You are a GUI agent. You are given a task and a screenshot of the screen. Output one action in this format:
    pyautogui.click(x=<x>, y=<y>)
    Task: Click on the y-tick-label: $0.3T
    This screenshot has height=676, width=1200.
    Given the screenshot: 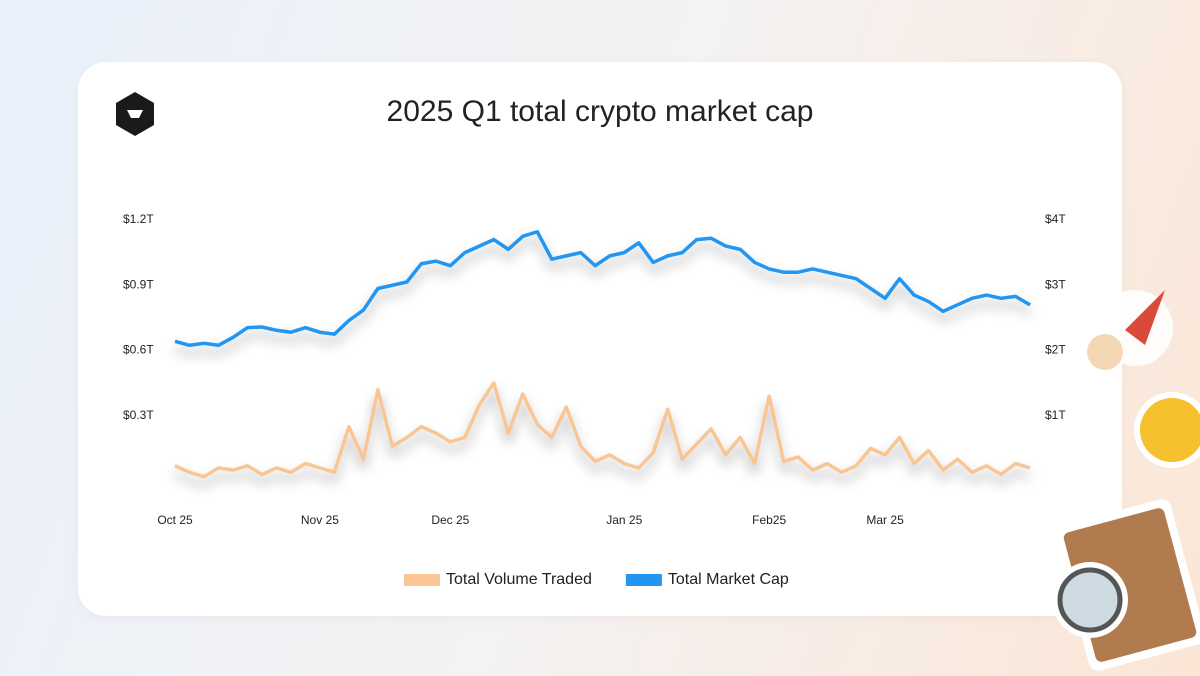 What is the action you would take?
    pyautogui.click(x=138, y=415)
    